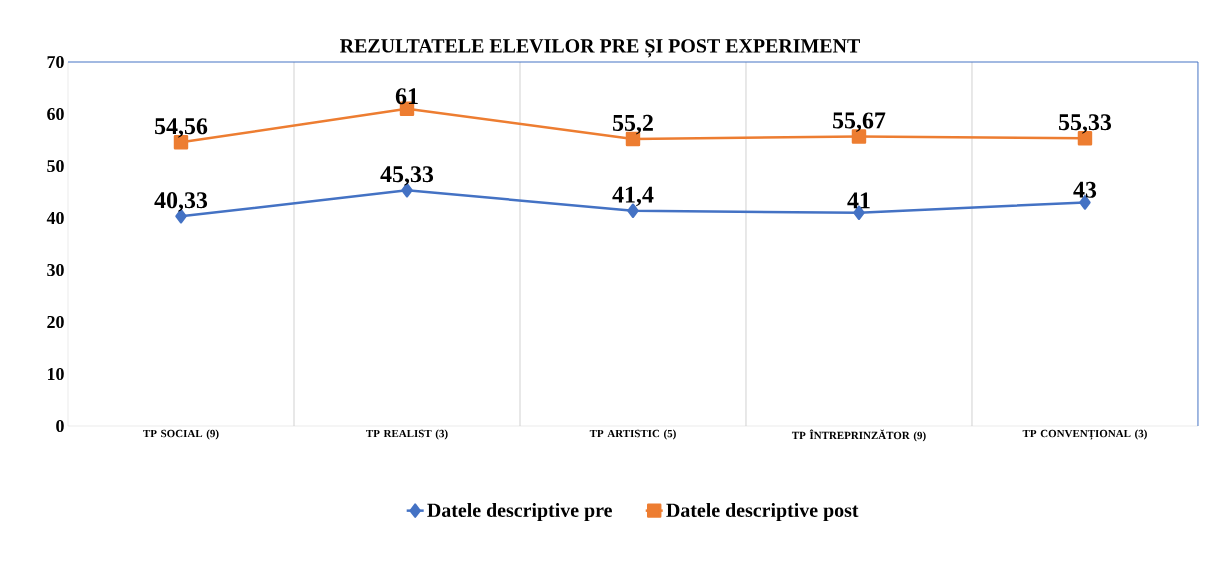 The width and height of the screenshot is (1213, 561). I want to click on x-tick-label: TP ARTISTIC (5), so click(632, 434).